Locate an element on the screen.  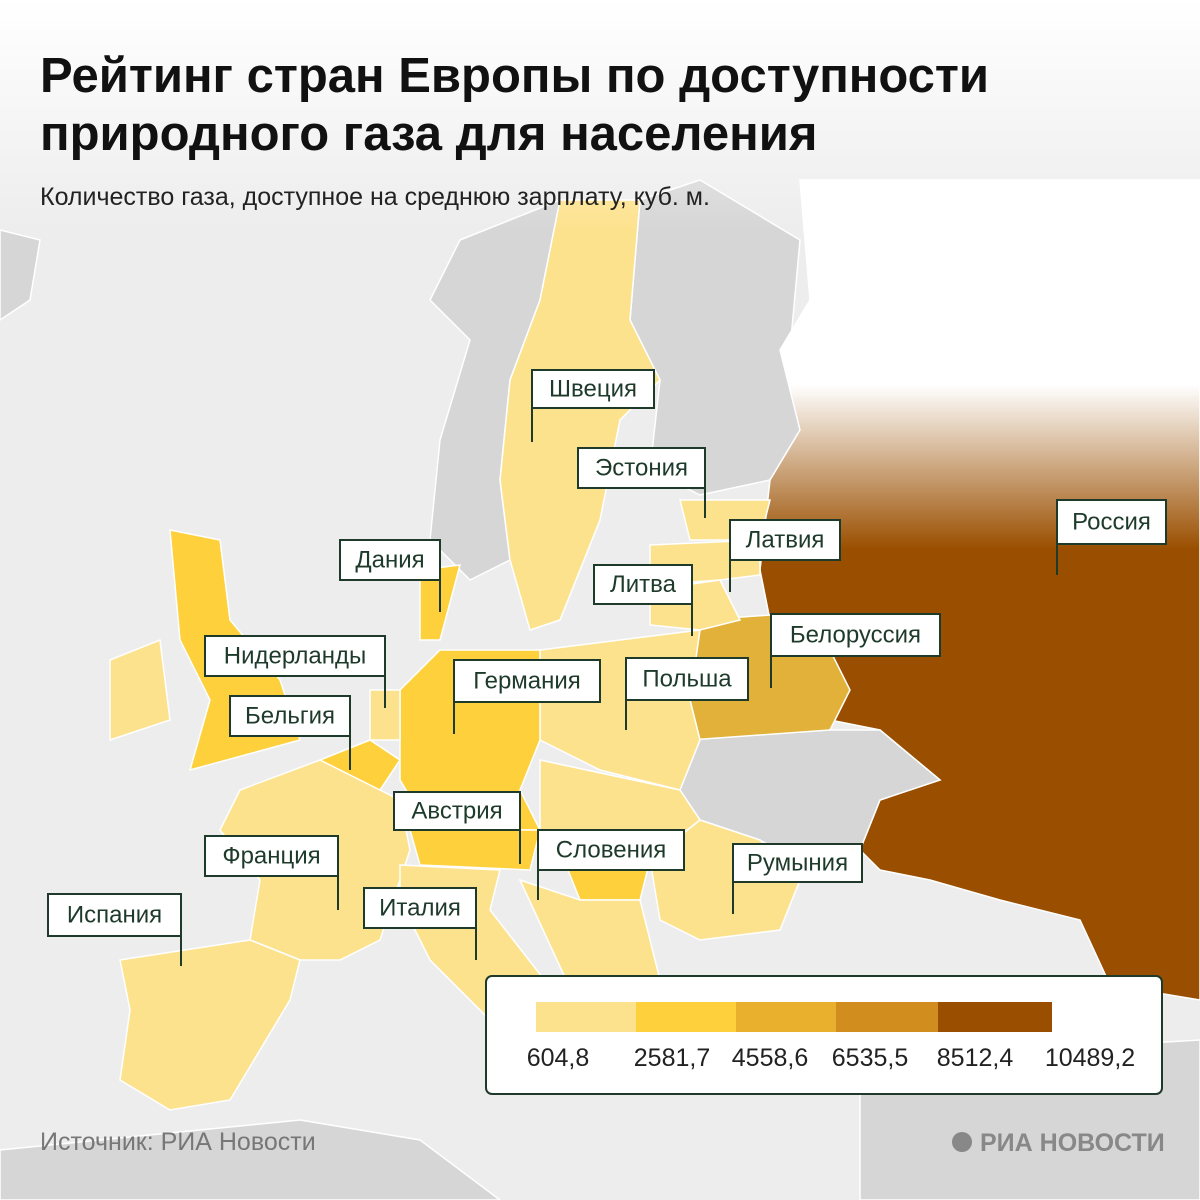
country-label: Нидерланды is located at coordinates (295, 655).